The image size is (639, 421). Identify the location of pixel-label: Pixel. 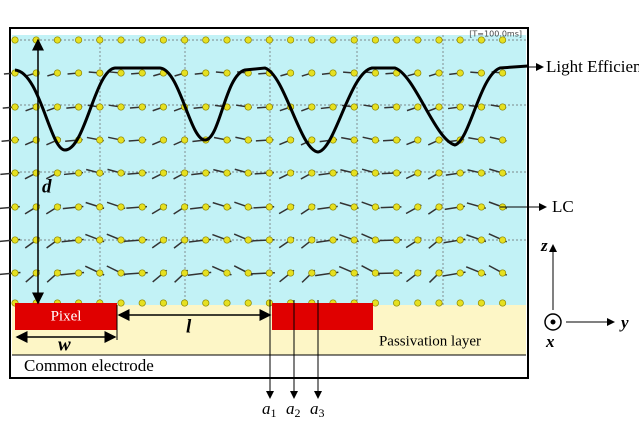
(66, 316).